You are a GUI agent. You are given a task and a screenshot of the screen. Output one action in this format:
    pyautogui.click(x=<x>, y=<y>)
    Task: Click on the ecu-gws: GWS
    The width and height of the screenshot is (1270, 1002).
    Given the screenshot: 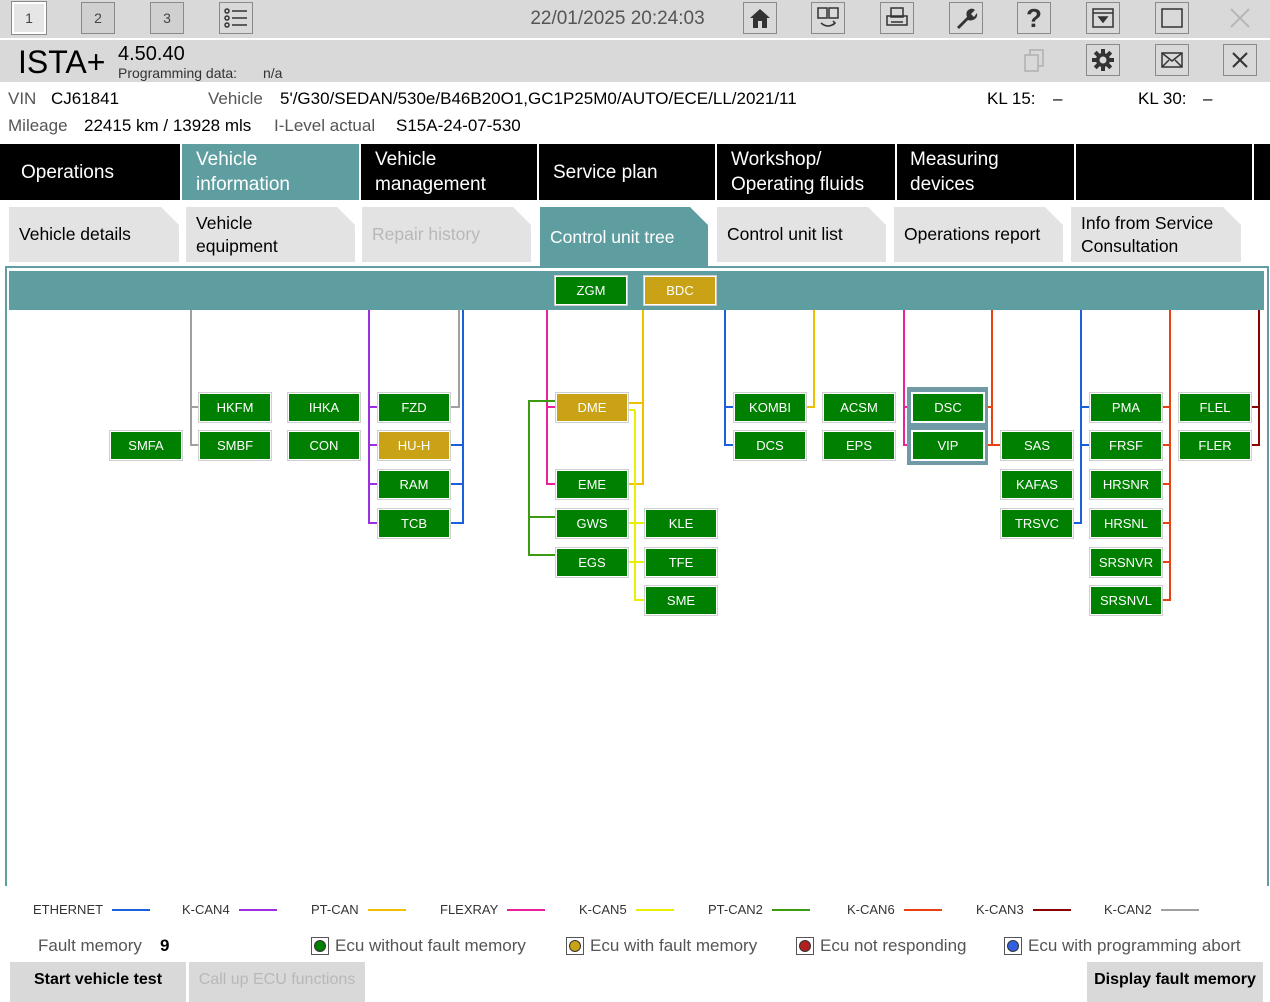 What is the action you would take?
    pyautogui.click(x=592, y=523)
    